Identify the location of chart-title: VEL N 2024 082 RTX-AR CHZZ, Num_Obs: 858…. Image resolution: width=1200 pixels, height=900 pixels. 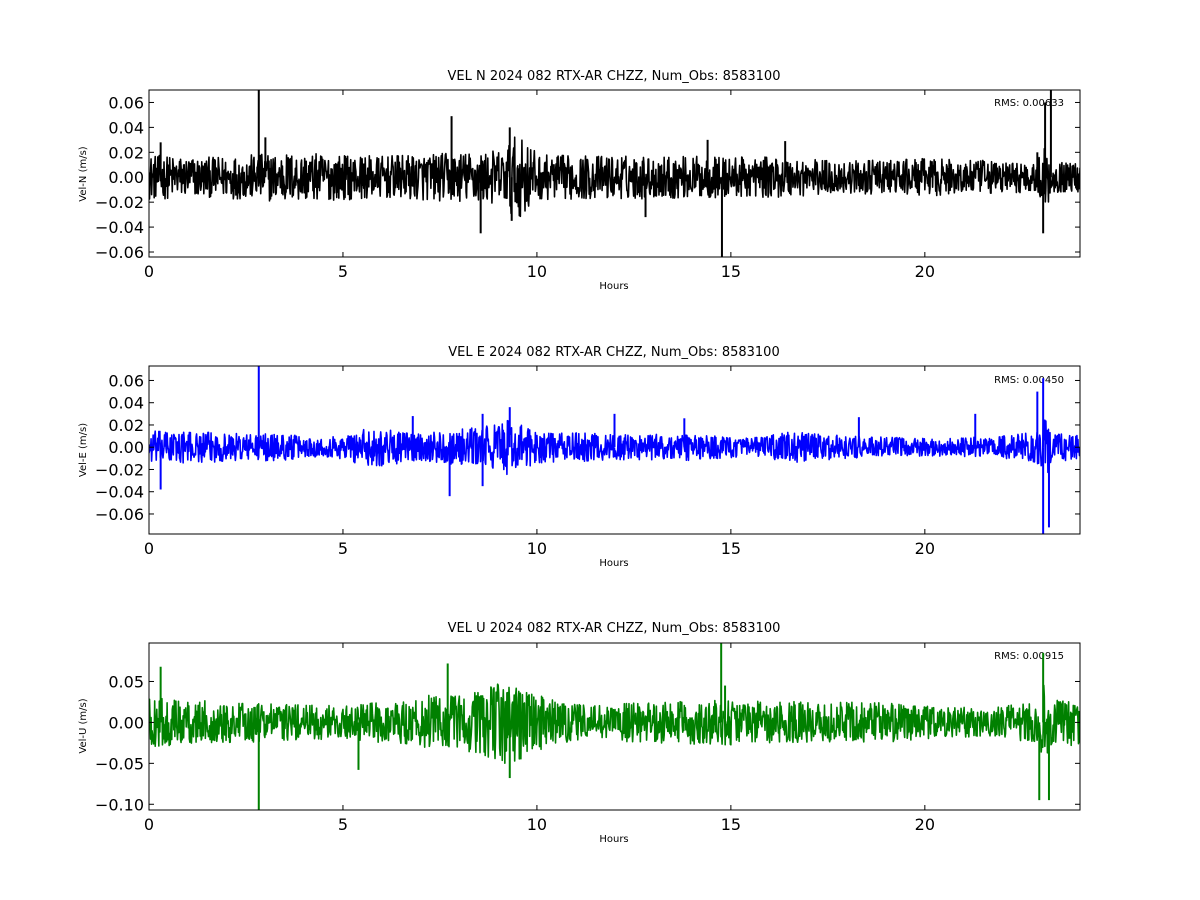
(614, 76).